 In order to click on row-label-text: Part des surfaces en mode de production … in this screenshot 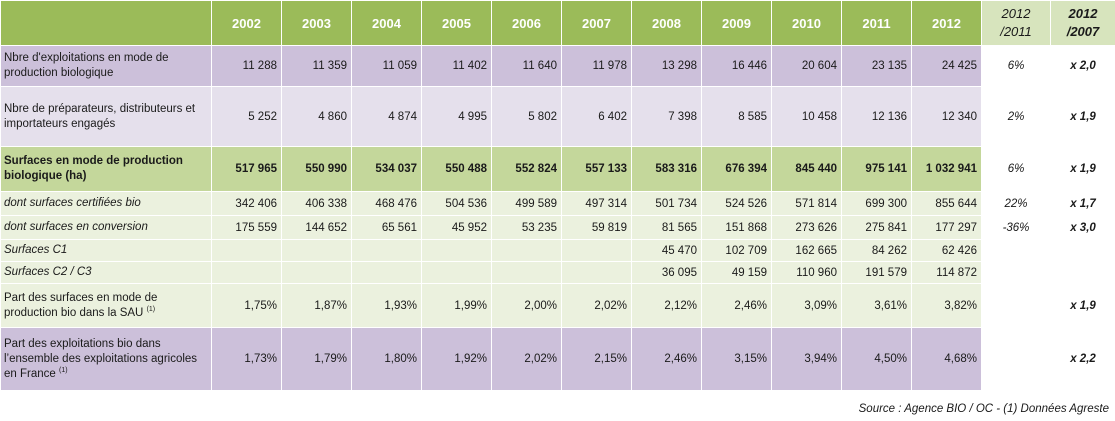, I will do `click(81, 305)`.